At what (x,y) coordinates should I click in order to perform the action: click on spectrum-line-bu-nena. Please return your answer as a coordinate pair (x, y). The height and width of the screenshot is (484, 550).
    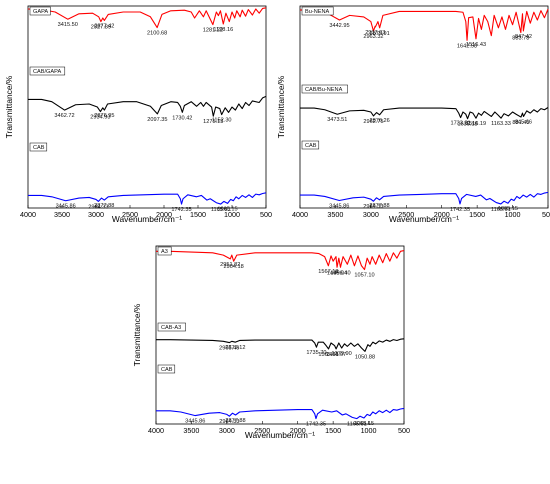
    Looking at the image, I should click on (424, 24).